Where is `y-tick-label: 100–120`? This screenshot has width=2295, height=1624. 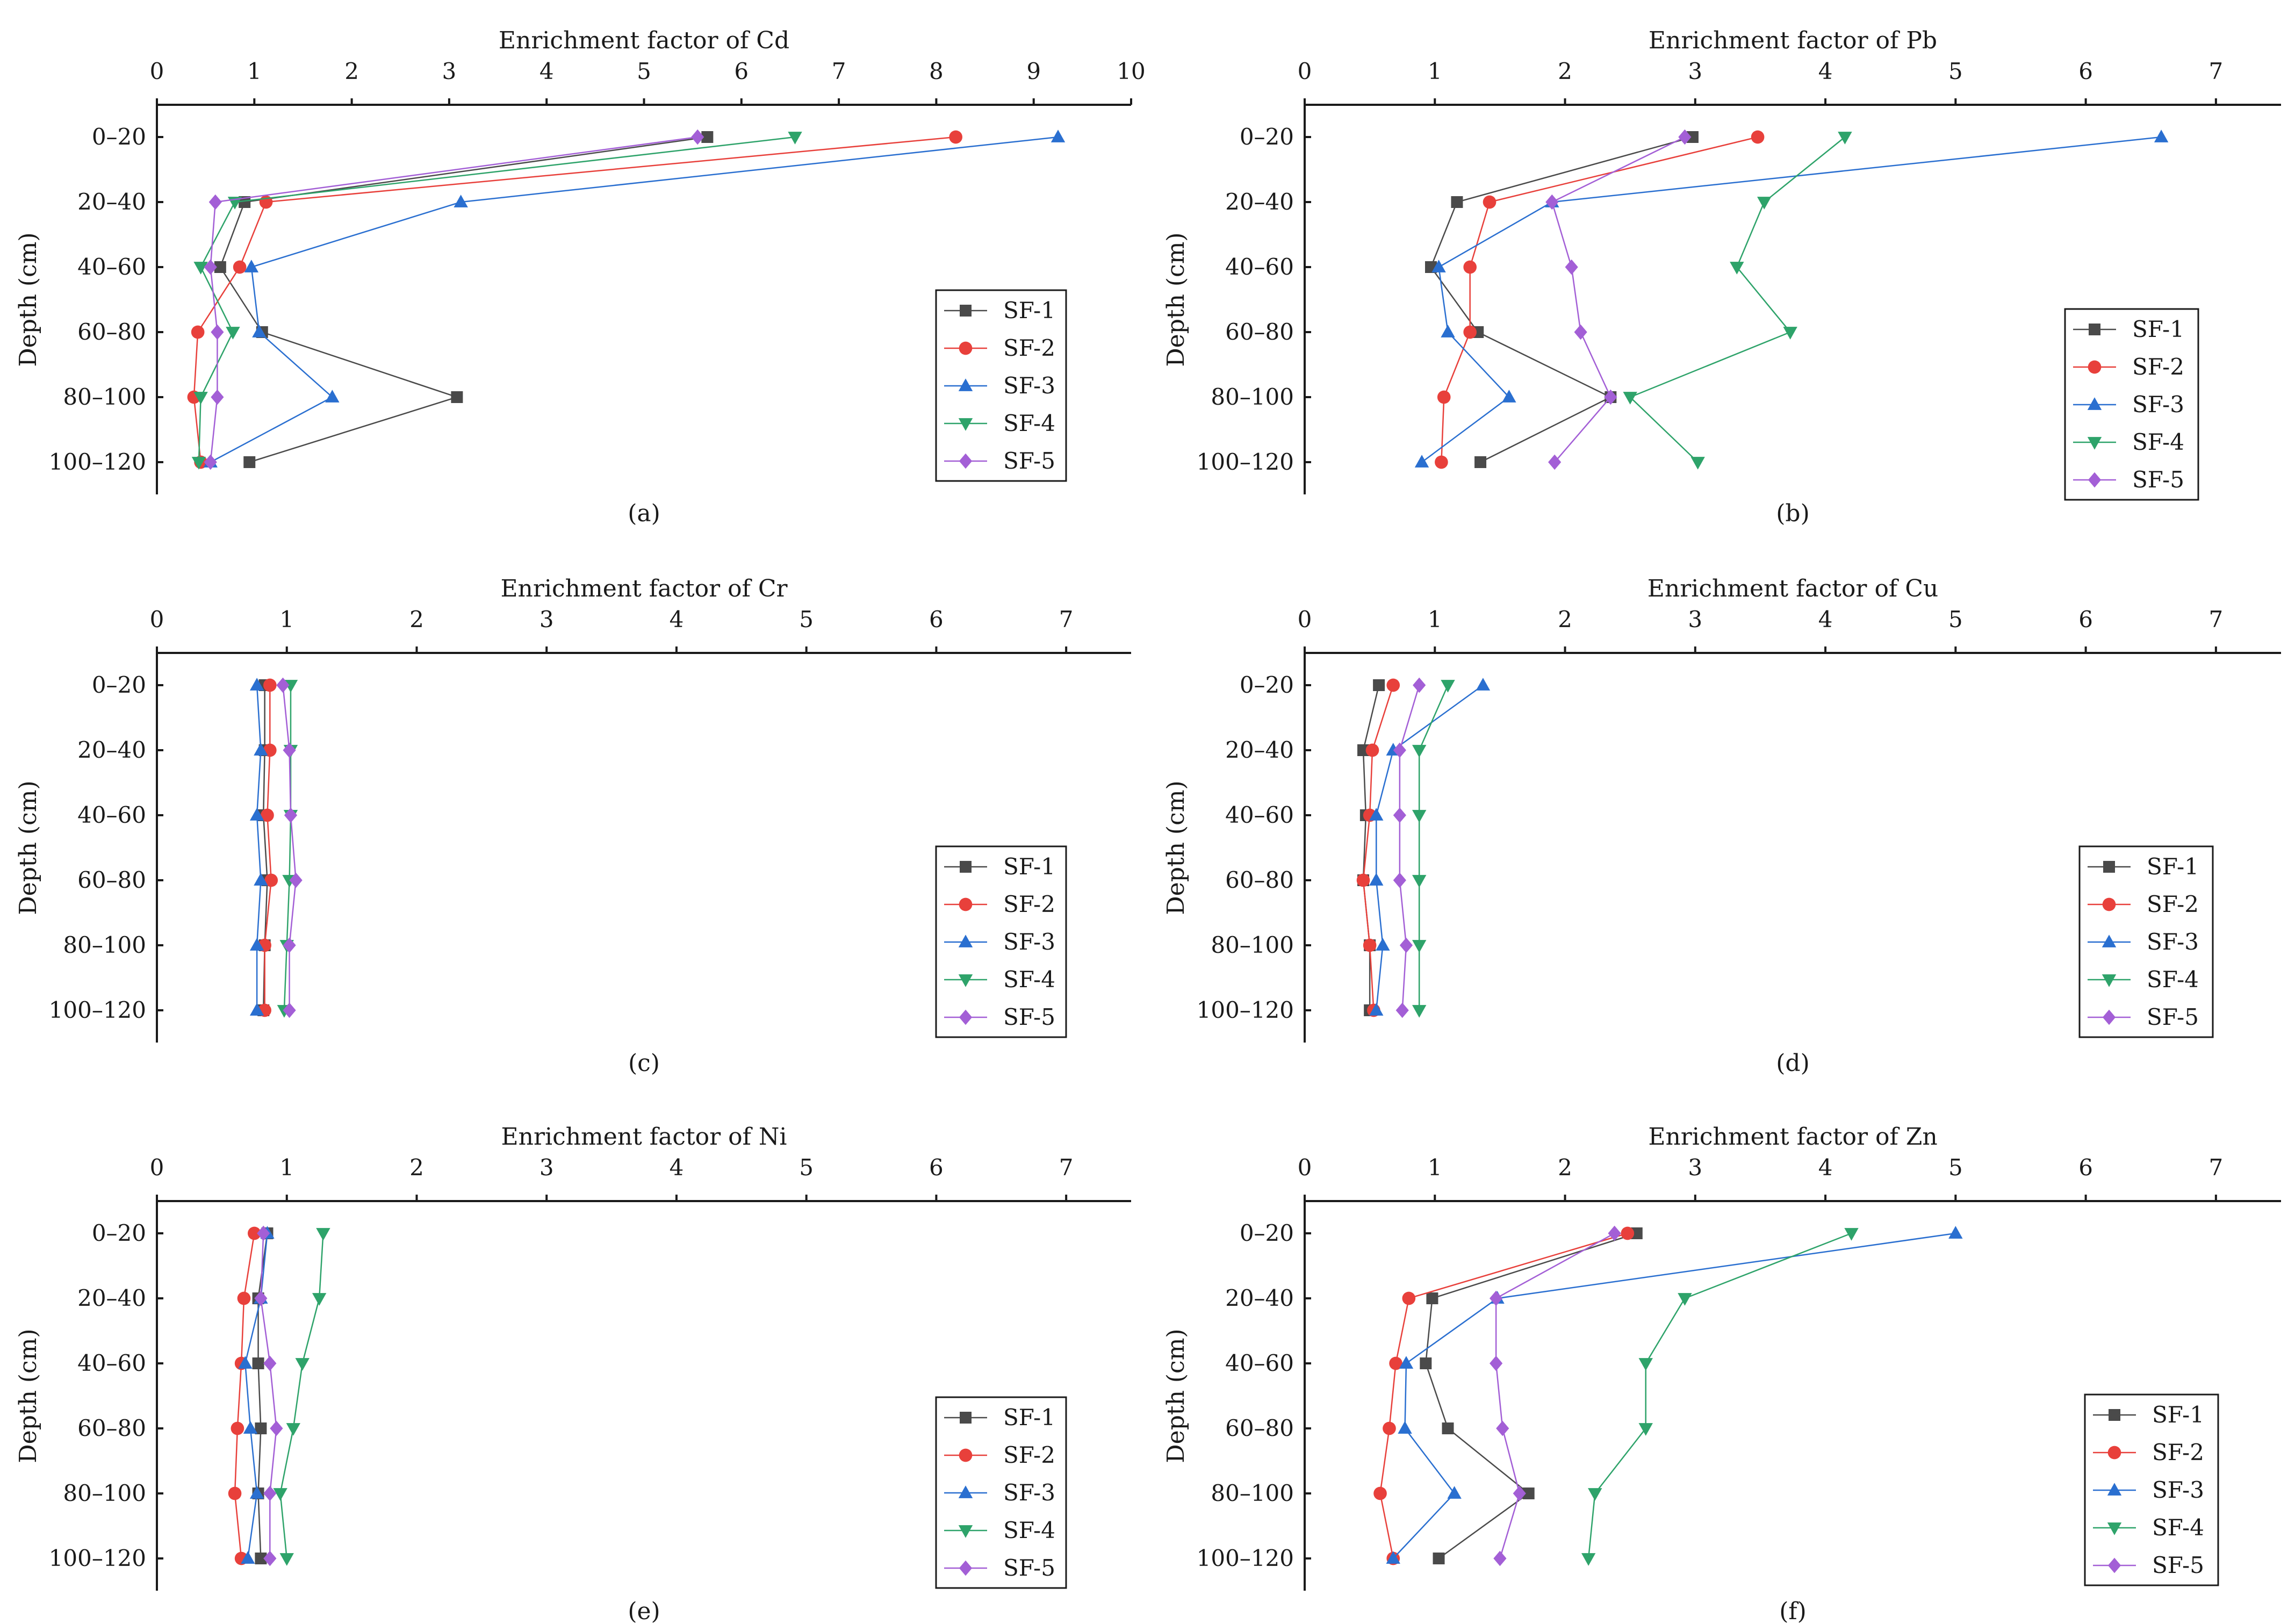 y-tick-label: 100–120 is located at coordinates (97, 462).